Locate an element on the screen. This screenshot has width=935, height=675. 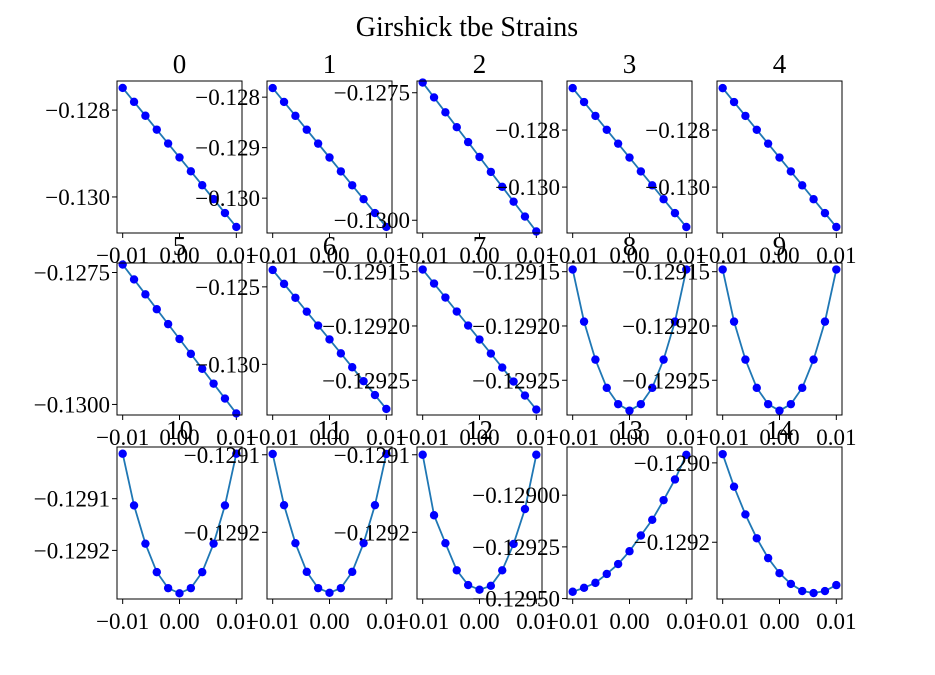
y-tick-label: −0.129 is located at coordinates (227, 148).